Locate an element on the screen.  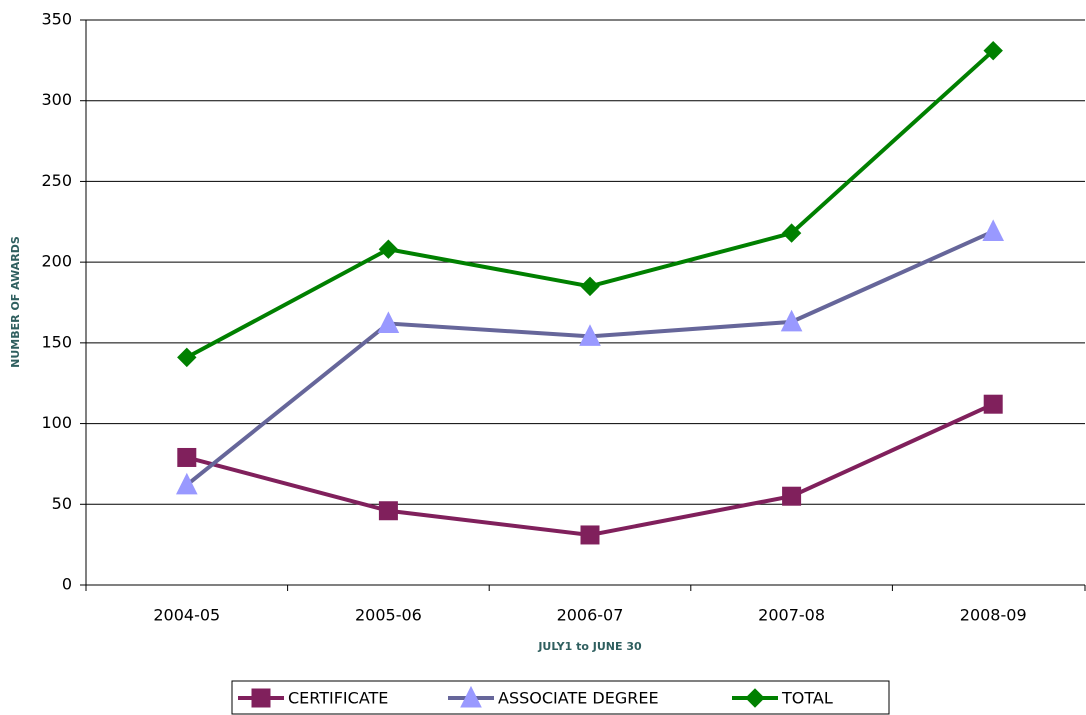
legend-label: ASSOCIATE DEGREE is located at coordinates (578, 698).